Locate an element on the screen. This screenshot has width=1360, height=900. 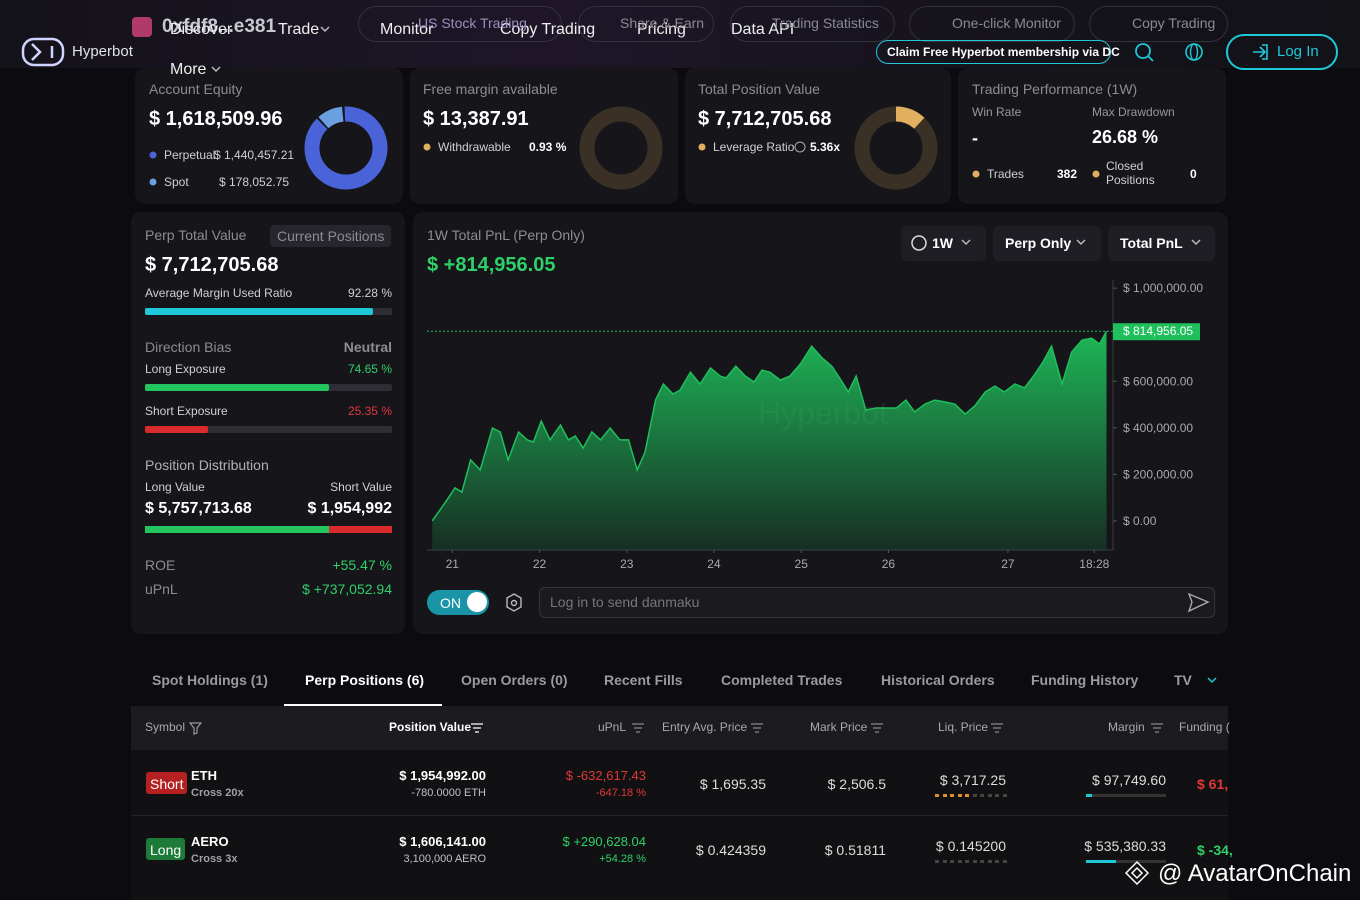
column-header: Liq. Price is located at coordinates (963, 727).